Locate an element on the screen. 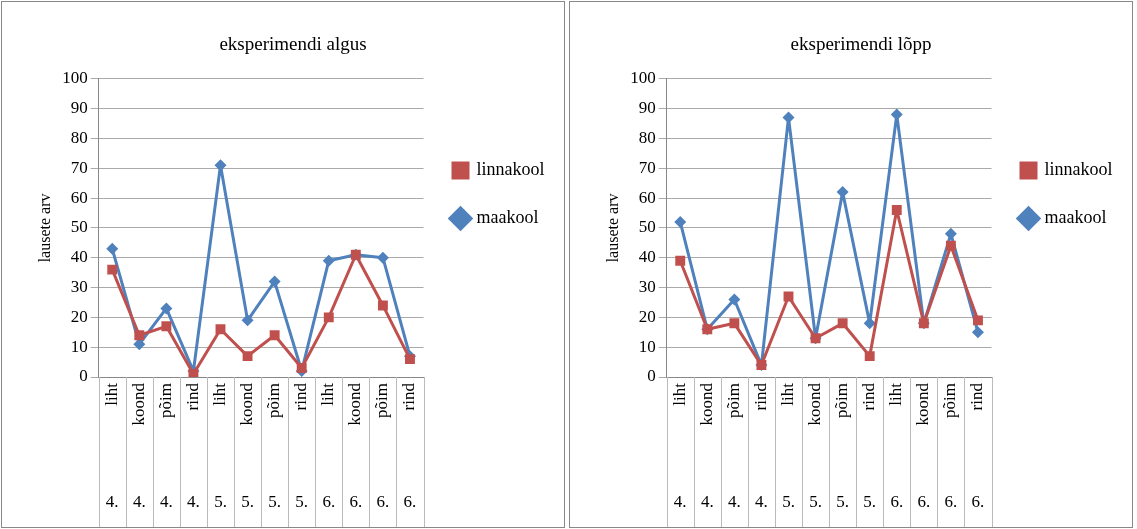 The image size is (1137, 529). chart-title: eksperimendi algus is located at coordinates (293, 44).